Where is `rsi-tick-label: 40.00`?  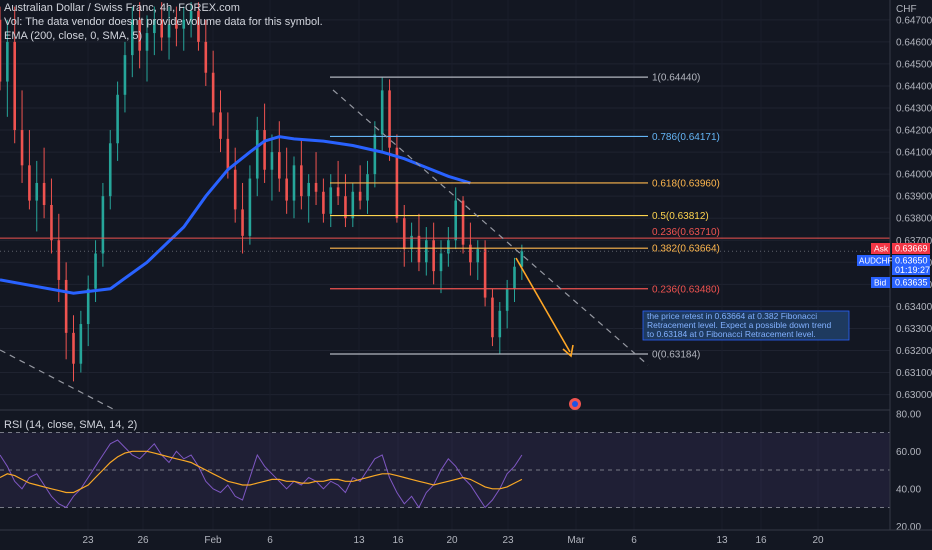
rsi-tick-label: 40.00 is located at coordinates (908, 489).